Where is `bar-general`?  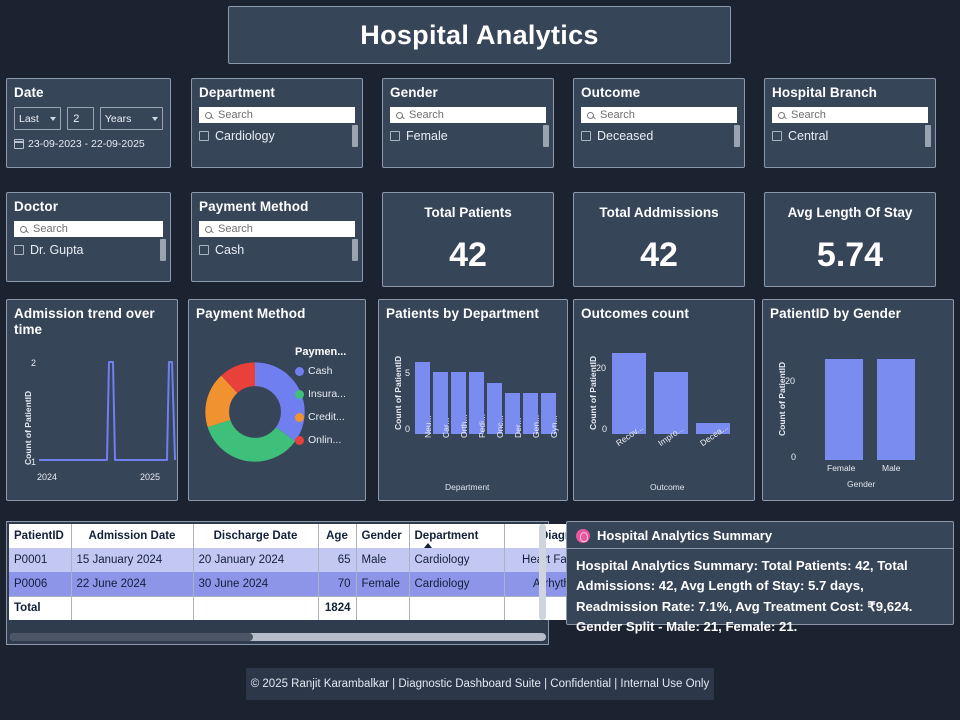
bar-general is located at coordinates (530, 413).